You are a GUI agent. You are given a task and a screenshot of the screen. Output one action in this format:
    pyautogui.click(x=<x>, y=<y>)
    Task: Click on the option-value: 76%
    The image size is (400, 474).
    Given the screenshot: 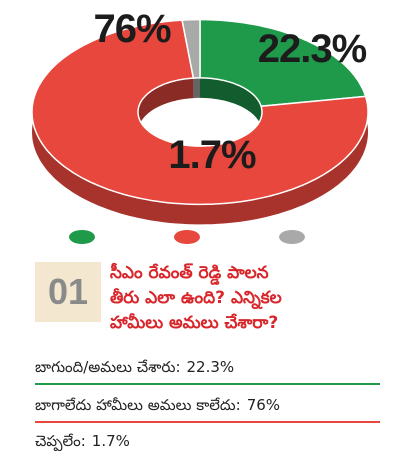 What is the action you would take?
    pyautogui.click(x=263, y=405)
    